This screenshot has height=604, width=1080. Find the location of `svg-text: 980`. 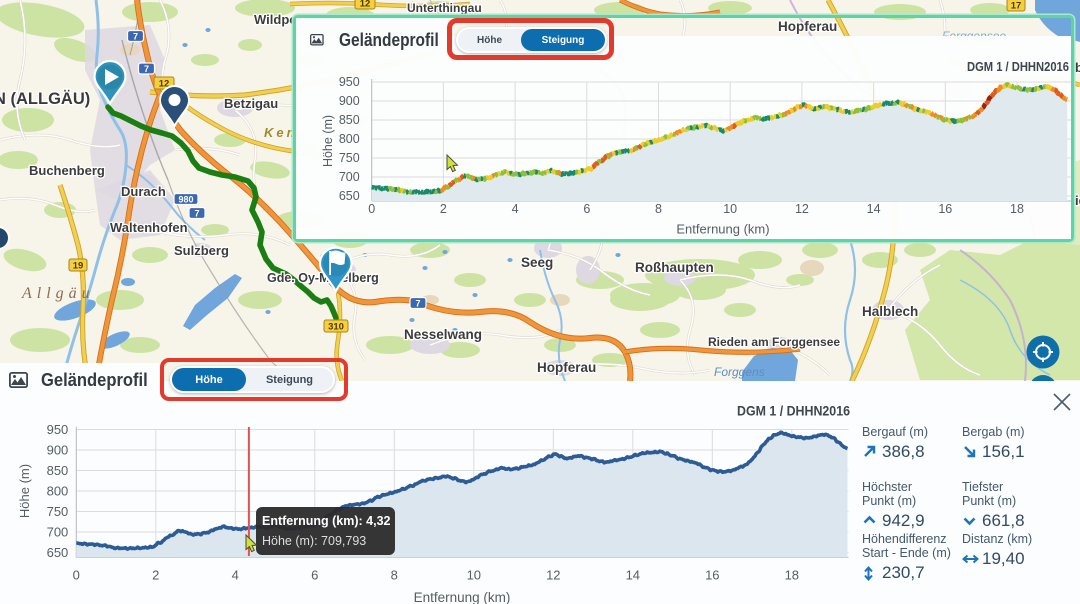

svg-text: 980 is located at coordinates (185, 199).